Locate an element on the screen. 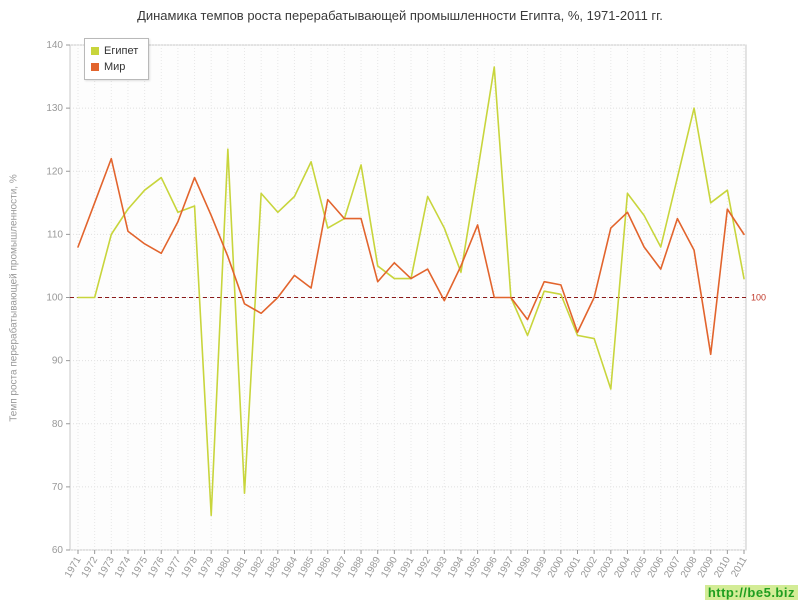  y-tick-label: 120 is located at coordinates (54, 171).